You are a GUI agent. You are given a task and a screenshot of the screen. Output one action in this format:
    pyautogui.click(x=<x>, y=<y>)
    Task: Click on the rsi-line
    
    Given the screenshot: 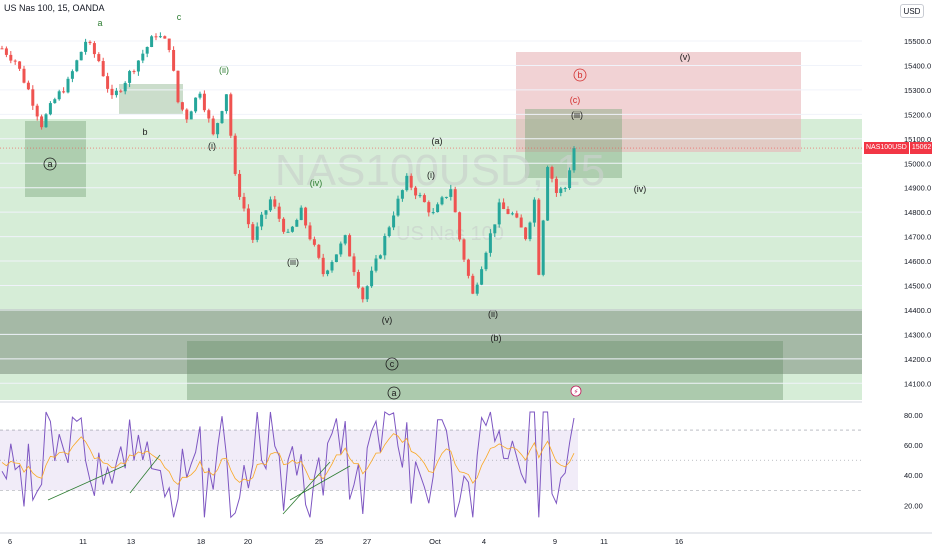 What is the action you would take?
    pyautogui.click(x=288, y=465)
    